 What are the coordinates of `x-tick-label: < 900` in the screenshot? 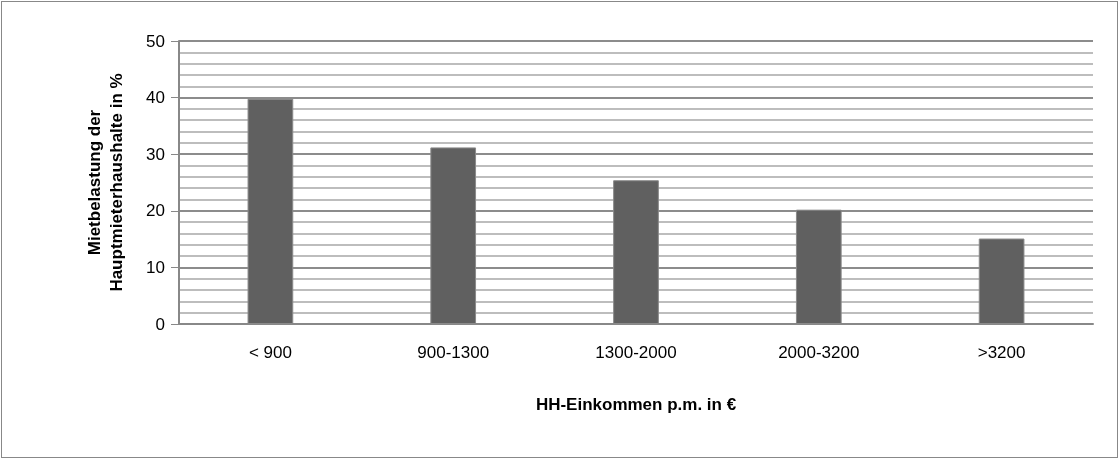 It's located at (270, 352).